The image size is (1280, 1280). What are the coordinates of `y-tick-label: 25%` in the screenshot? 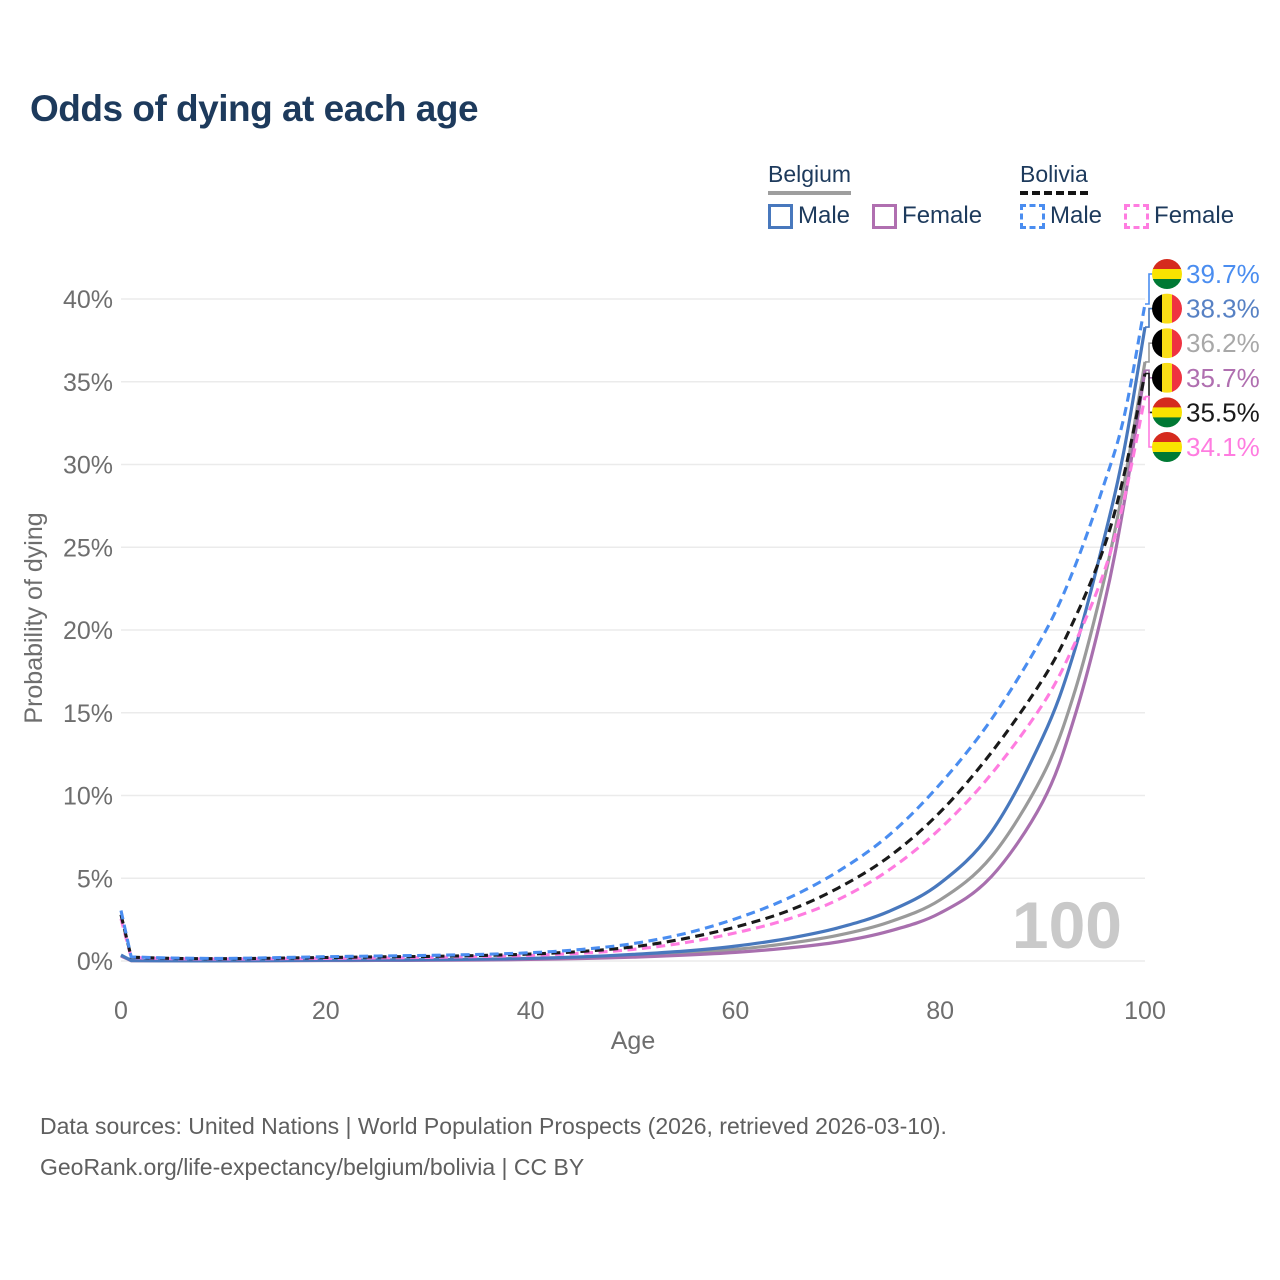 It's located at (88, 548).